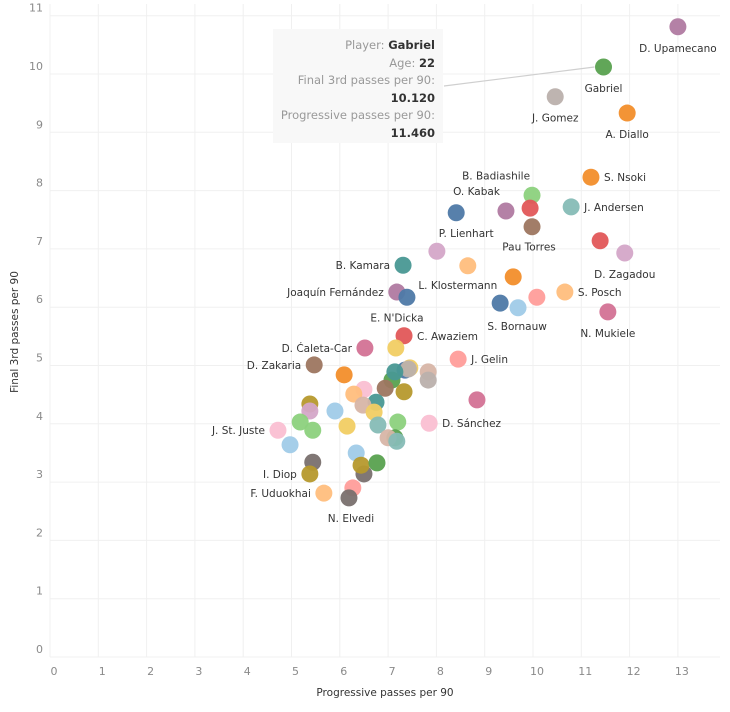  What do you see at coordinates (351, 519) in the screenshot?
I see `point-label: N. Elvedi` at bounding box center [351, 519].